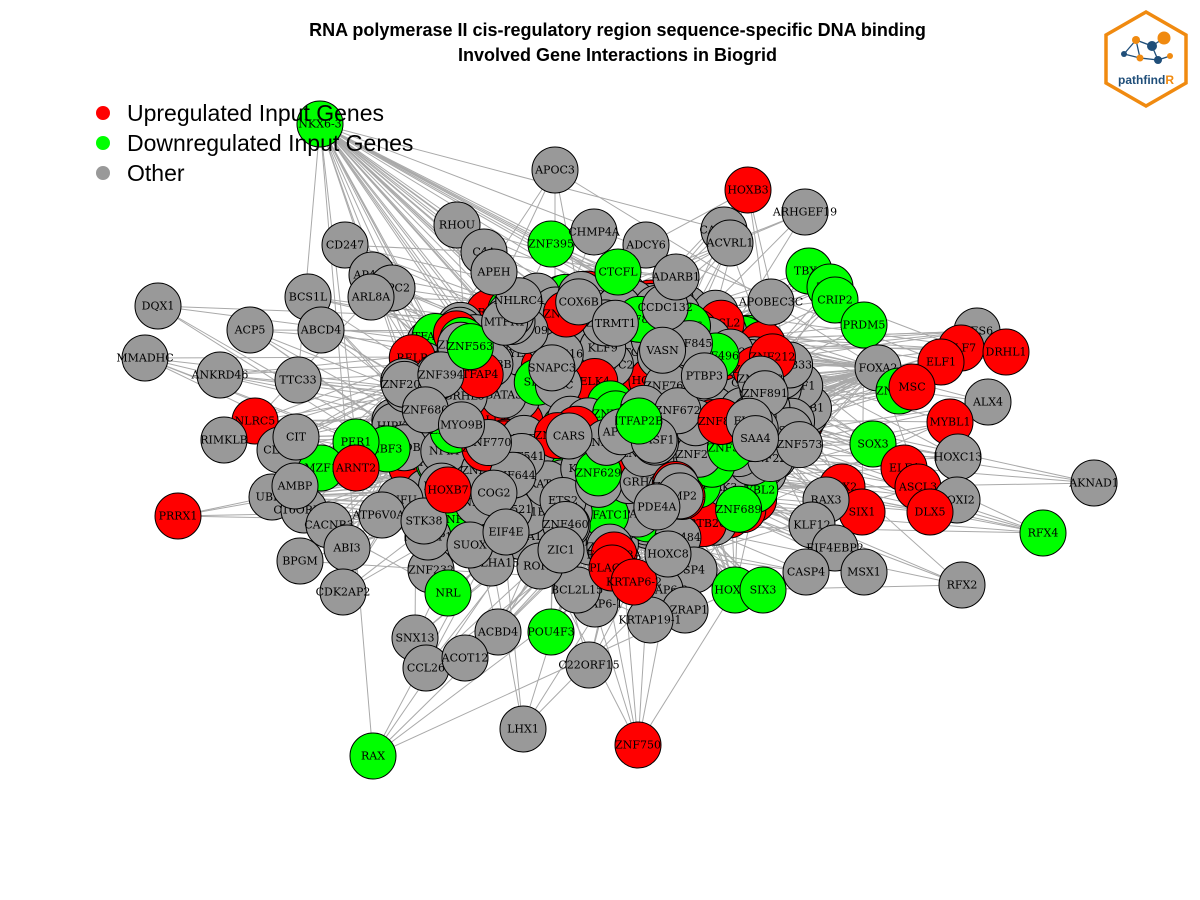 This screenshot has width=1200, height=900. What do you see at coordinates (270, 143) in the screenshot?
I see `legend-label-downregulated: Downregulated Input Genes` at bounding box center [270, 143].